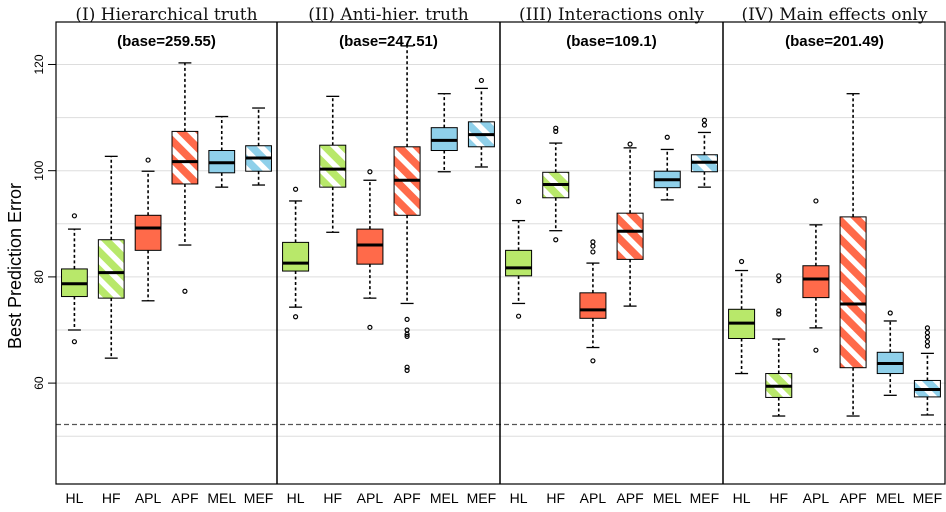 This screenshot has width=946, height=512. What do you see at coordinates (15, 266) in the screenshot?
I see `y-axis-title: Best Prediction Error` at bounding box center [15, 266].